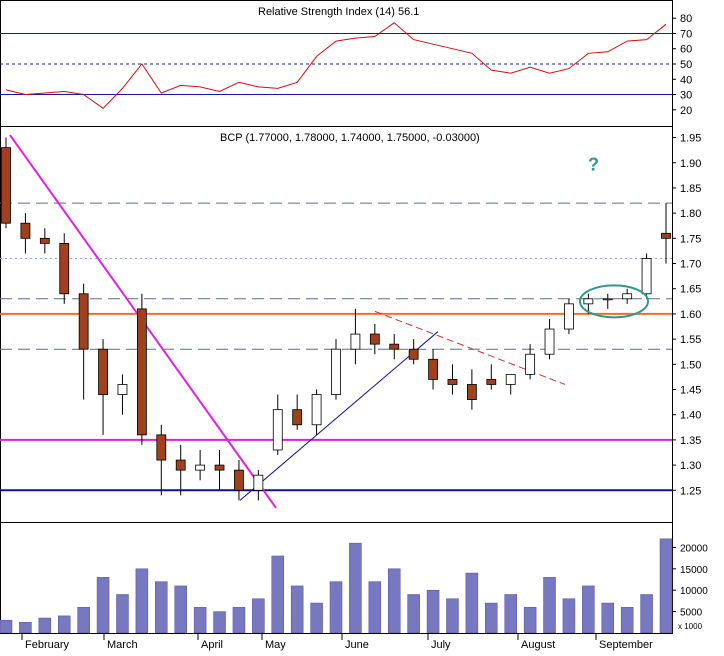  Describe the element at coordinates (212, 645) in the screenshot. I see `month-label: April` at that location.